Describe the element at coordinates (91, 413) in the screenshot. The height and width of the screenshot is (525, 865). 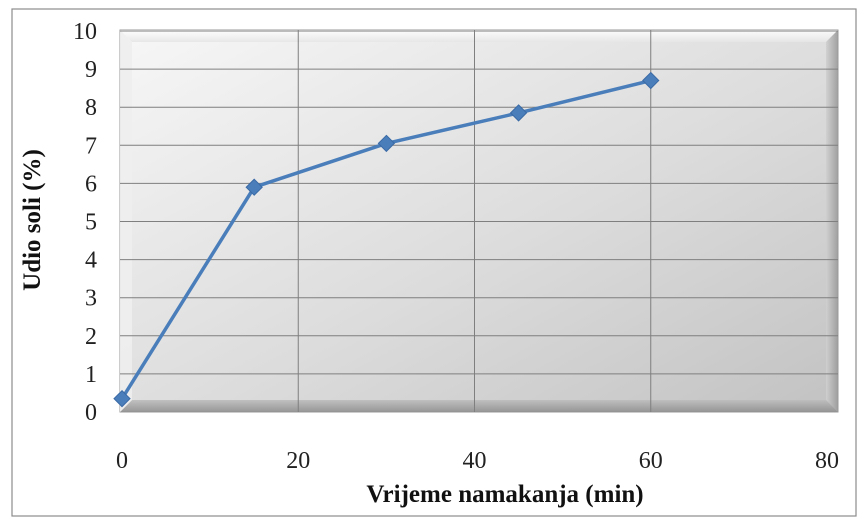
I see `y-tick-label: 0` at that location.